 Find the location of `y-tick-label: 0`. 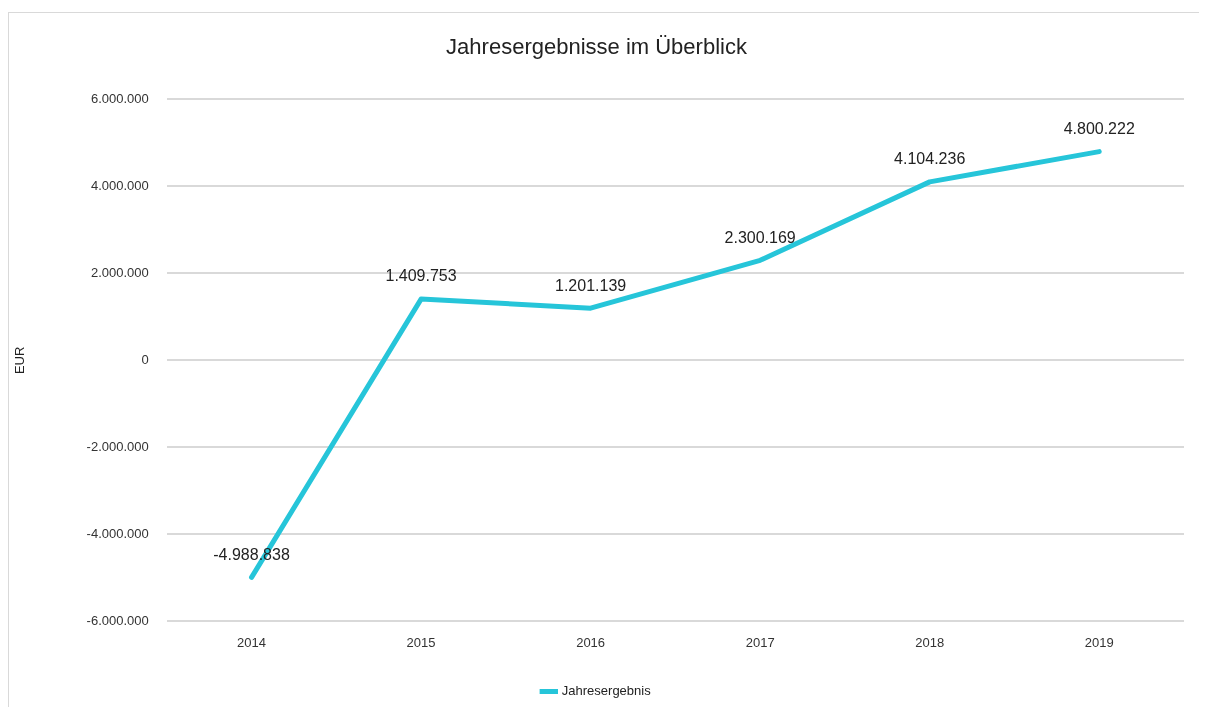

y-tick-label: 0 is located at coordinates (145, 359).